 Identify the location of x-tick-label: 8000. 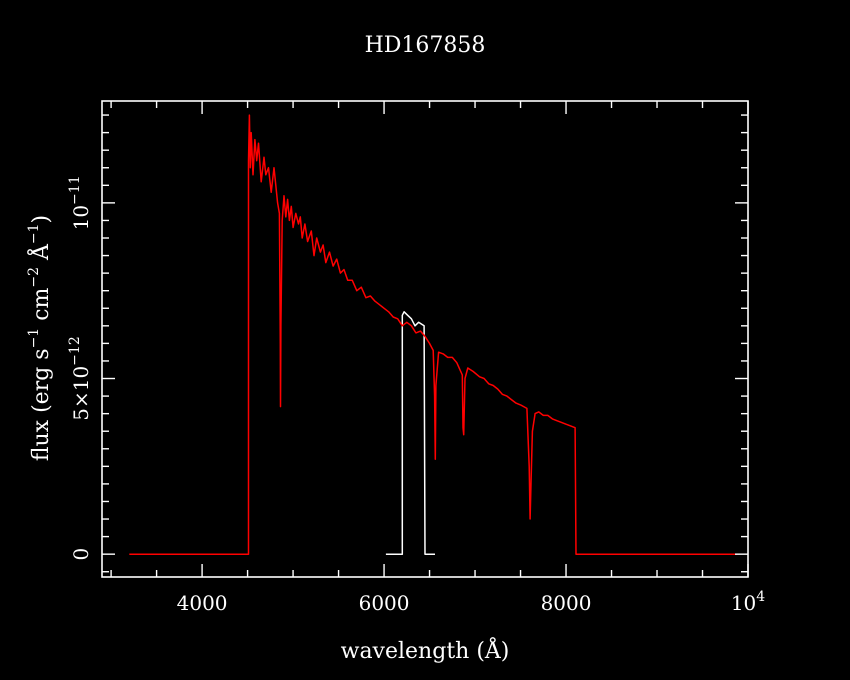
(566, 603).